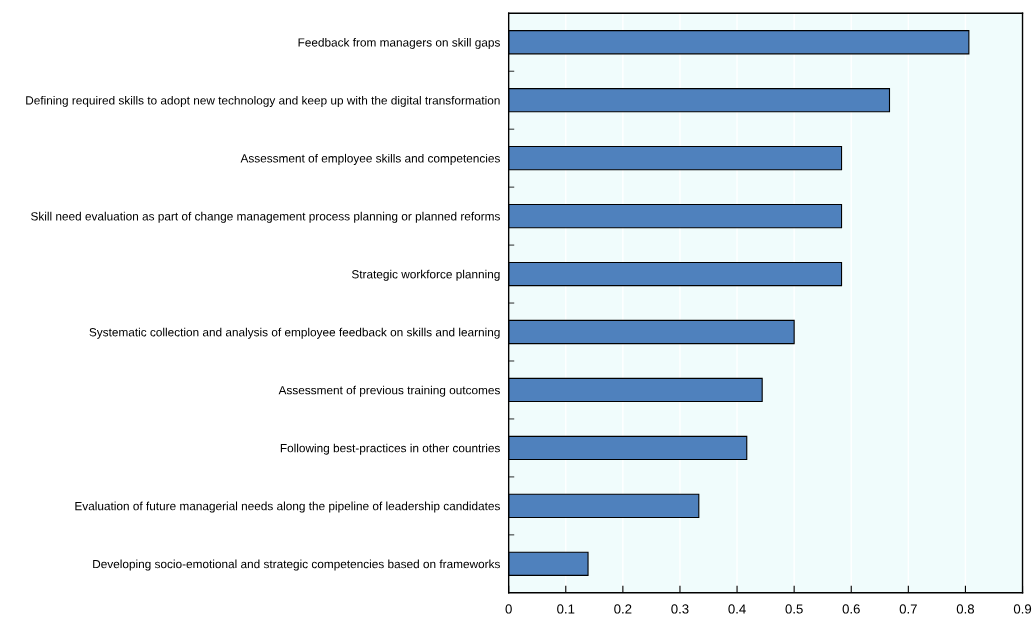 The image size is (1036, 632). I want to click on y-tick-label: Systematic collection and analysis of employee feedback on skills and learning, so click(294, 333).